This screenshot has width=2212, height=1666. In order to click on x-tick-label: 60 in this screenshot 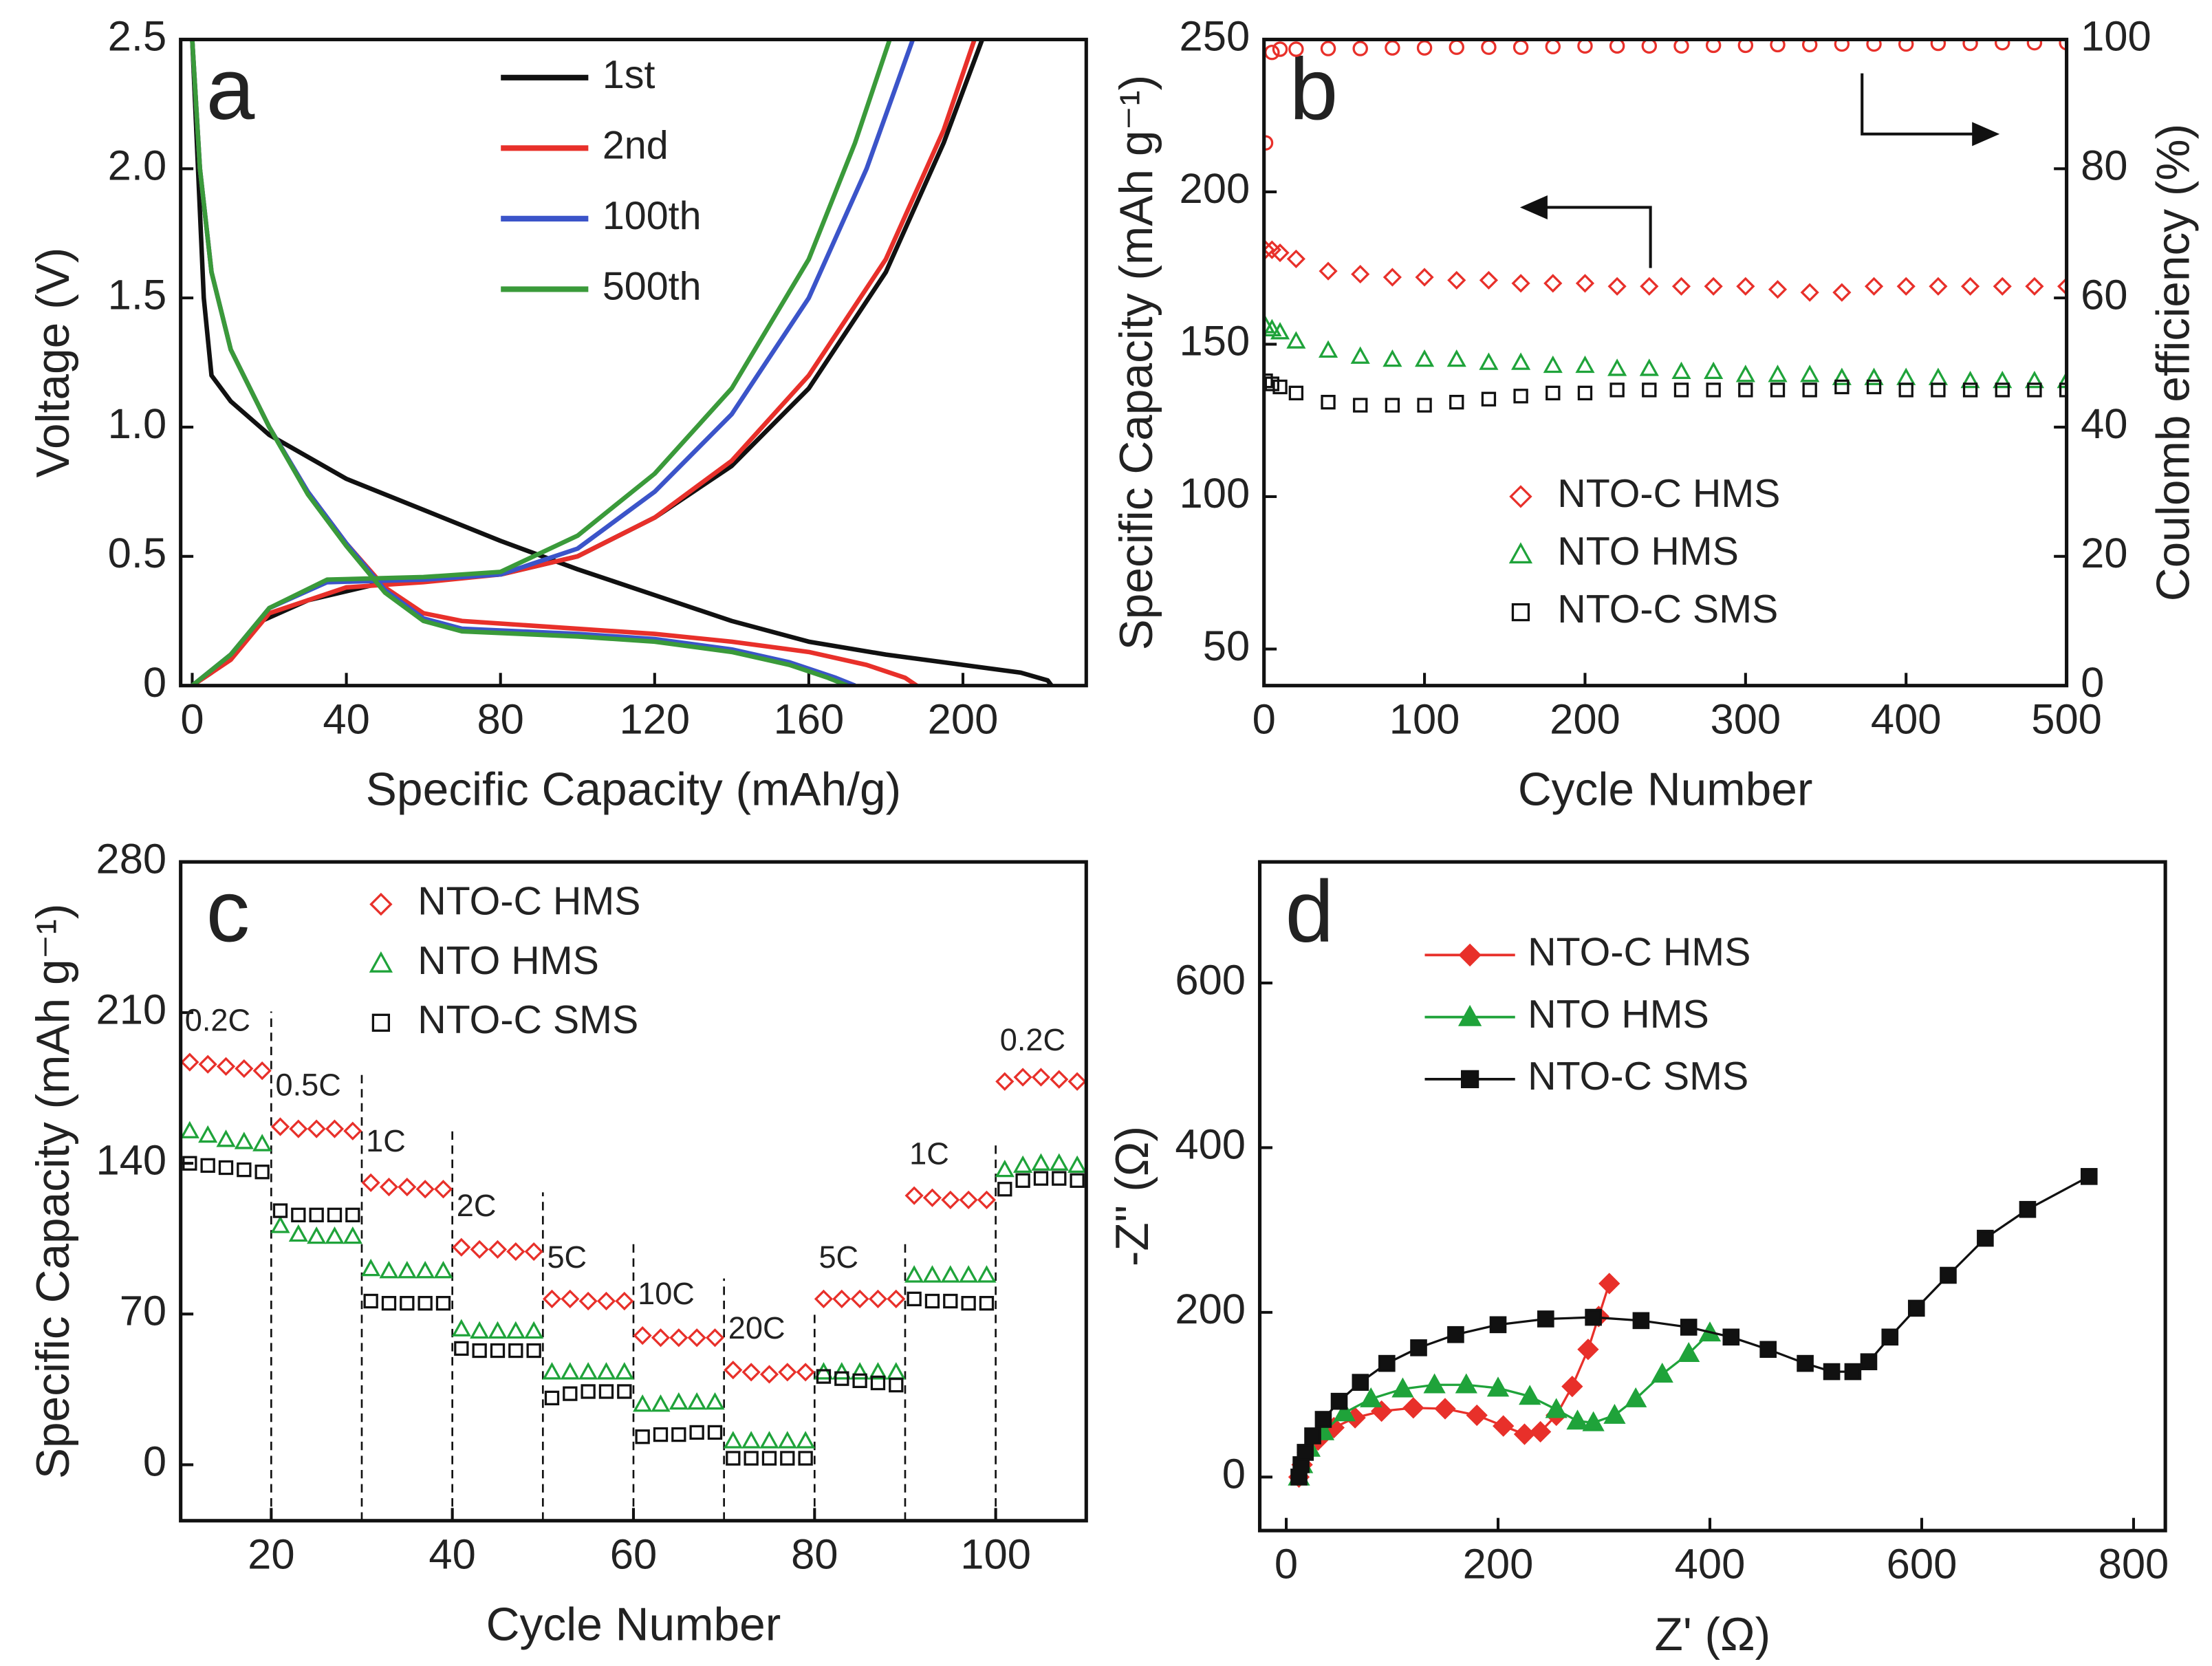, I will do `click(633, 1554)`.